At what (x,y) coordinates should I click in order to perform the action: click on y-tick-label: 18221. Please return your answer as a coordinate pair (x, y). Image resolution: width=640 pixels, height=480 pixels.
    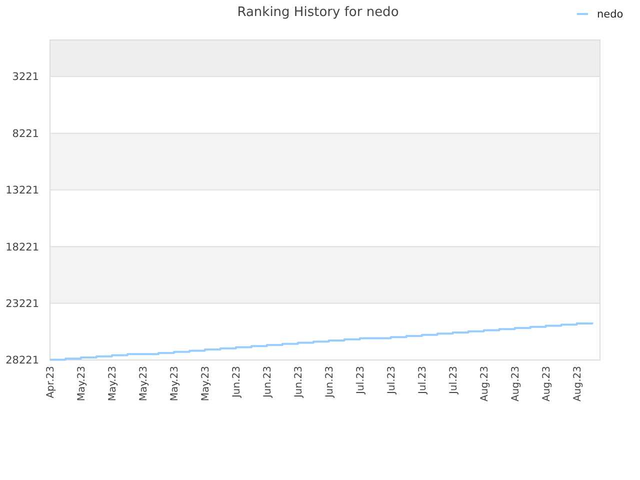
    Looking at the image, I should click on (22, 247).